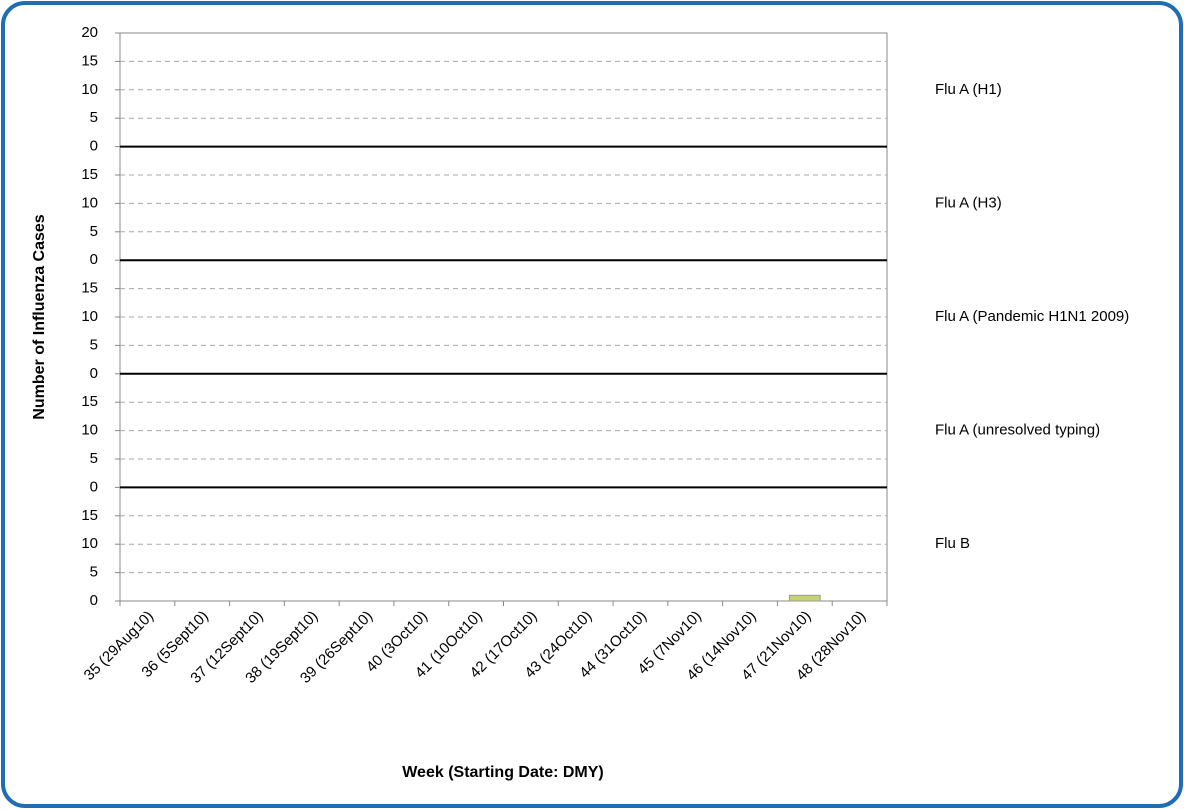 This screenshot has height=809, width=1184. What do you see at coordinates (503, 772) in the screenshot?
I see `x-axis-label: Week (Starting Date: DMY)` at bounding box center [503, 772].